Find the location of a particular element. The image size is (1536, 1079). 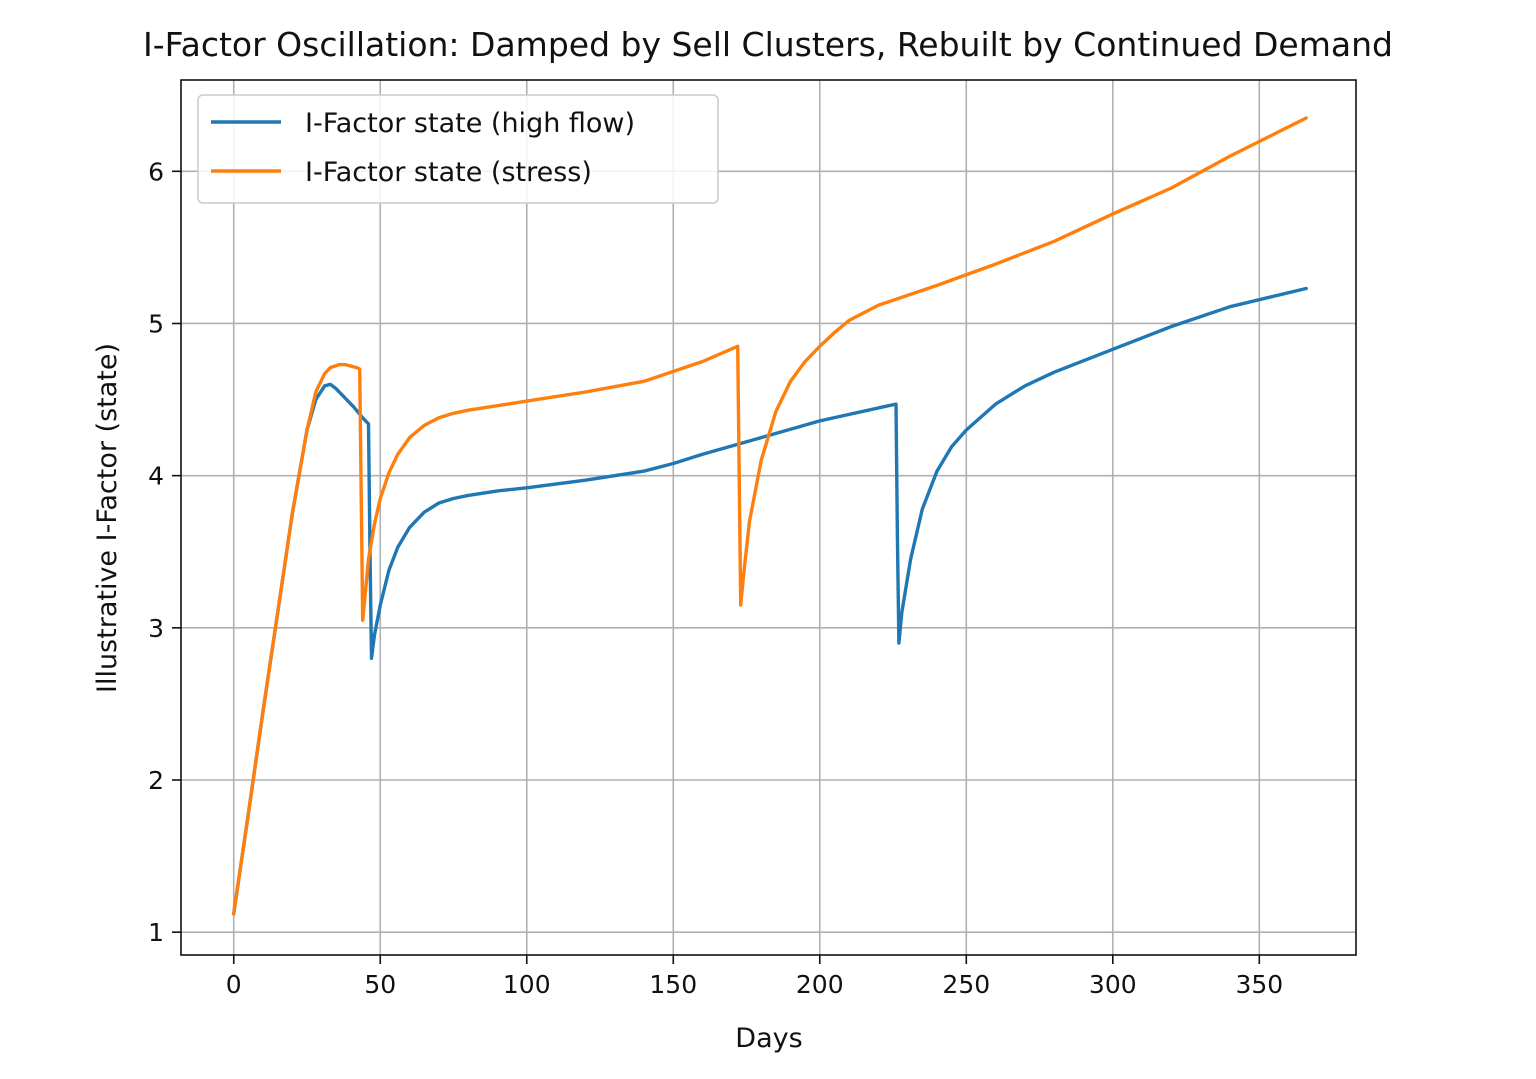

x-tick-label: 300 is located at coordinates (1113, 984).